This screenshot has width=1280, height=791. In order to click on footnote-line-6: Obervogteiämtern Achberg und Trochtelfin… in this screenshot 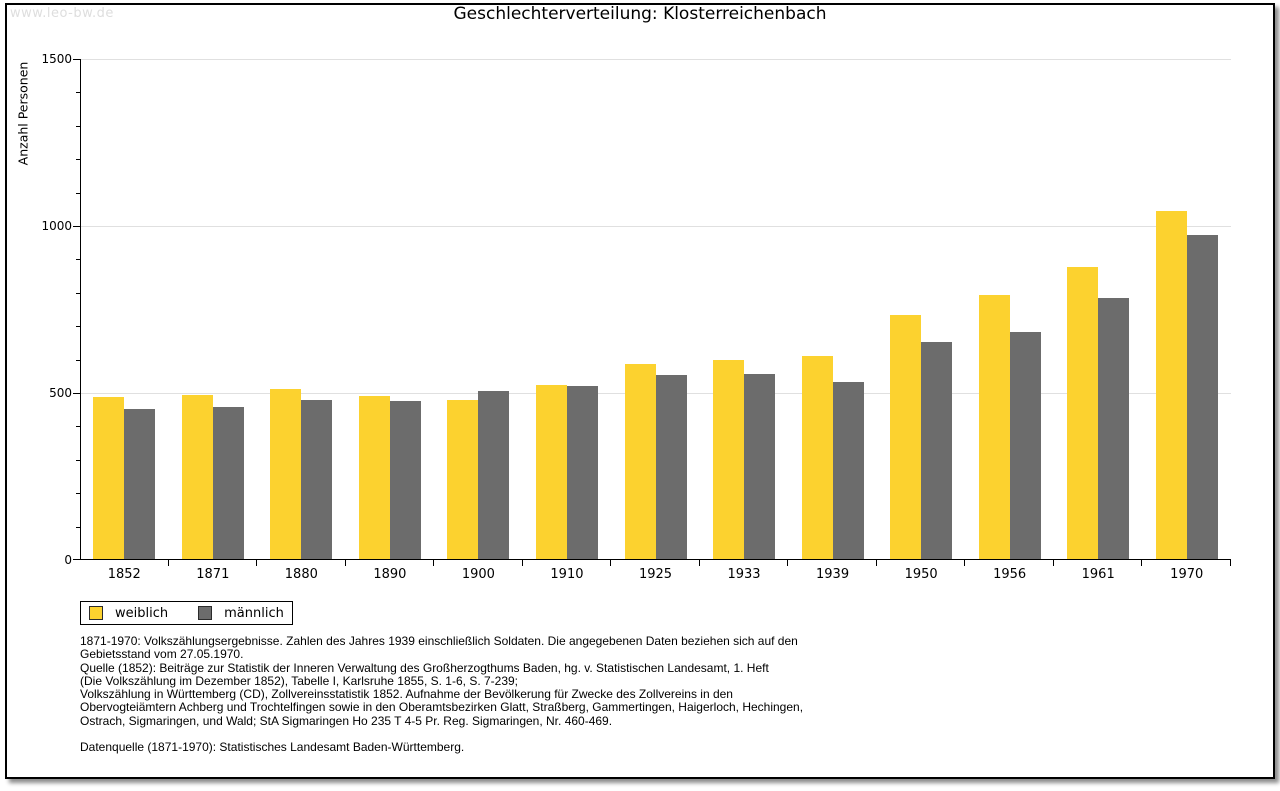, I will do `click(442, 707)`.